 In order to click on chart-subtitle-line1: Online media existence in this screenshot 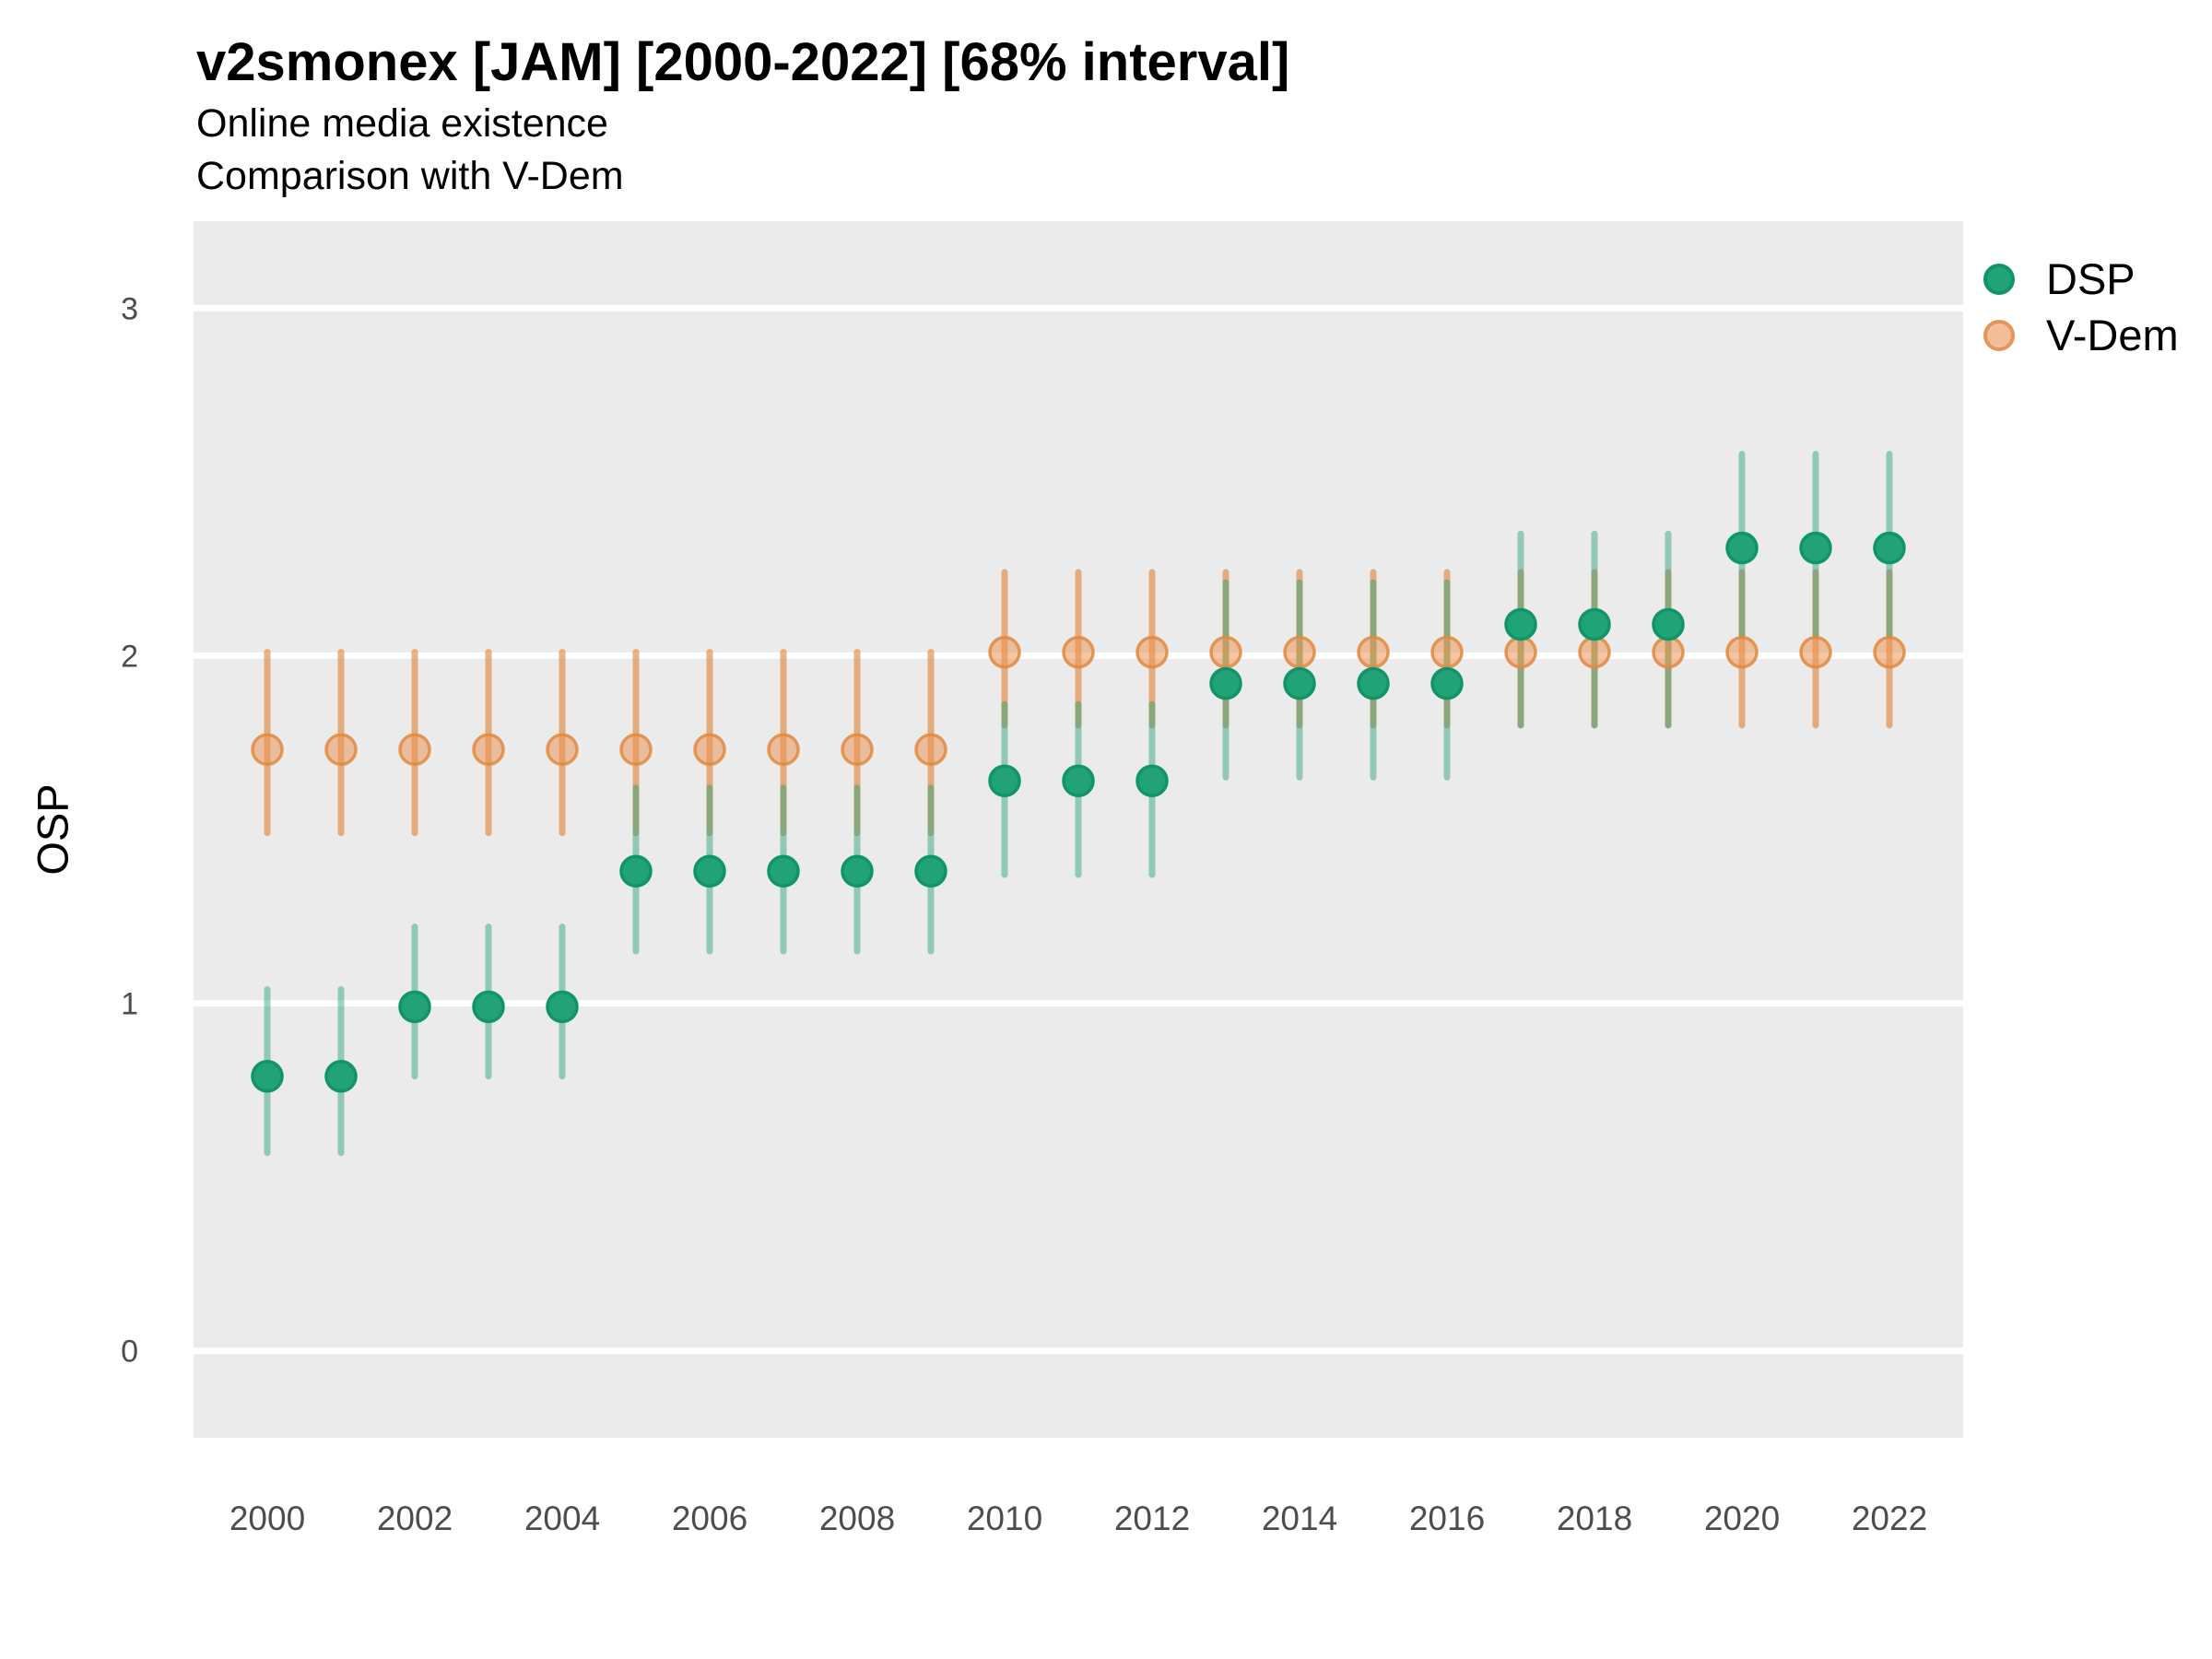, I will do `click(402, 123)`.